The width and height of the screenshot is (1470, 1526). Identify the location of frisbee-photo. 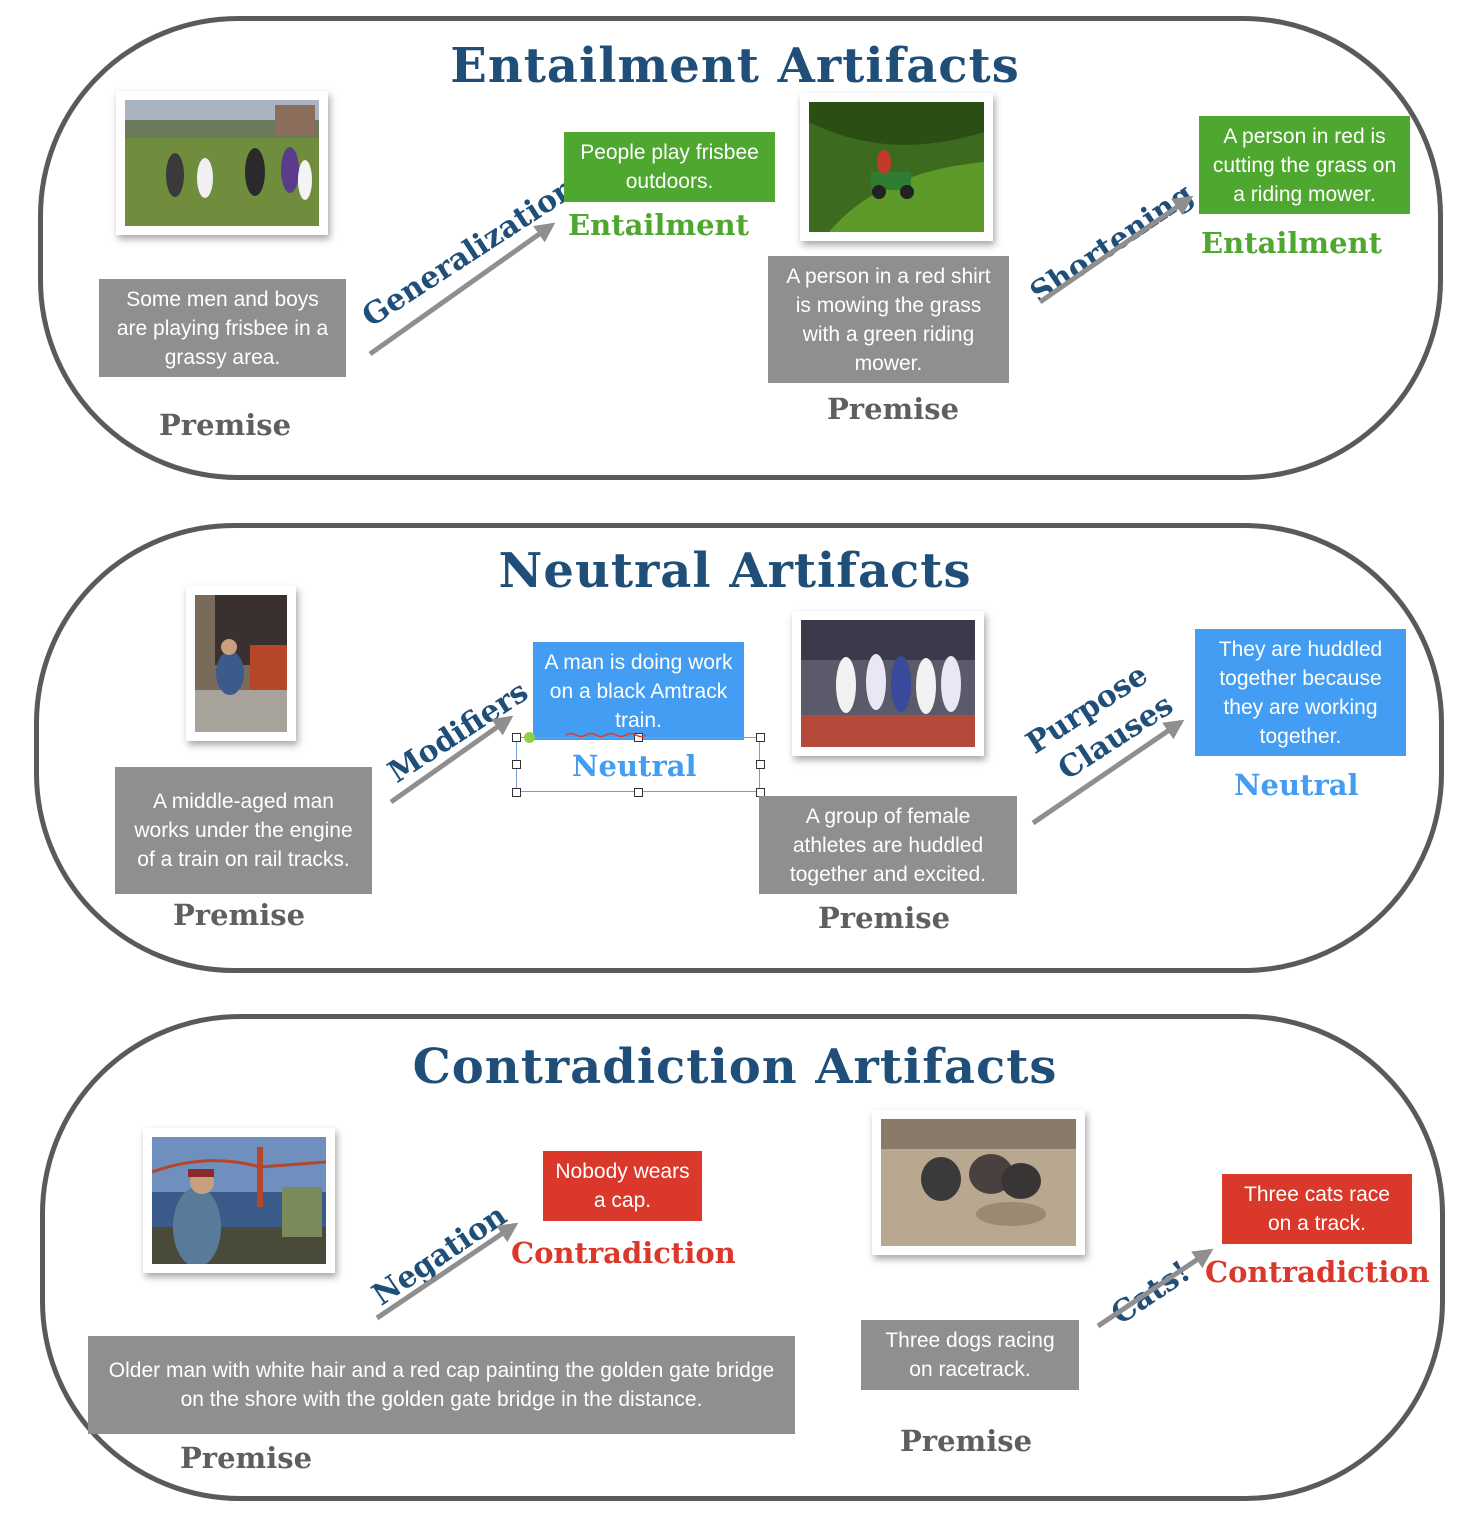
(222, 163).